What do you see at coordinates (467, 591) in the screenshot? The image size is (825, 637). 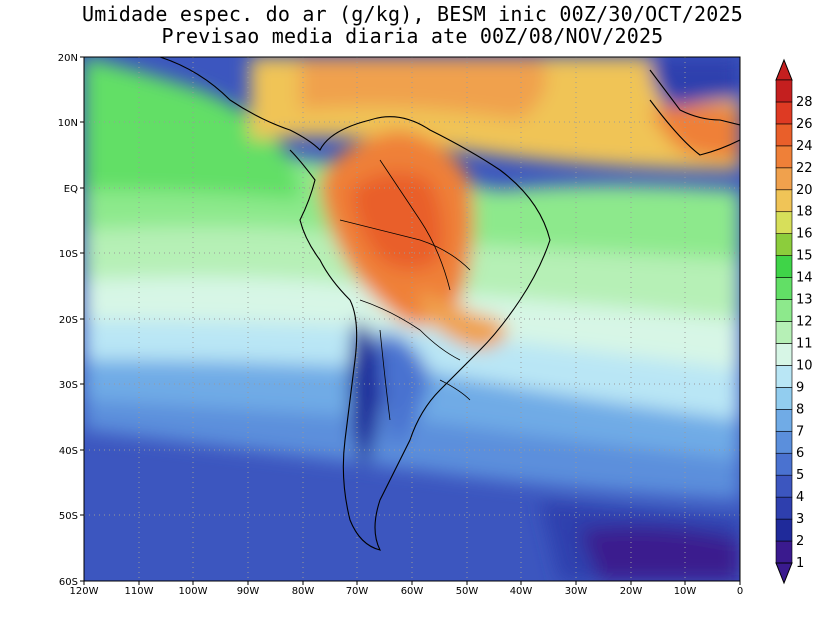 I see `lon-label: 50W` at bounding box center [467, 591].